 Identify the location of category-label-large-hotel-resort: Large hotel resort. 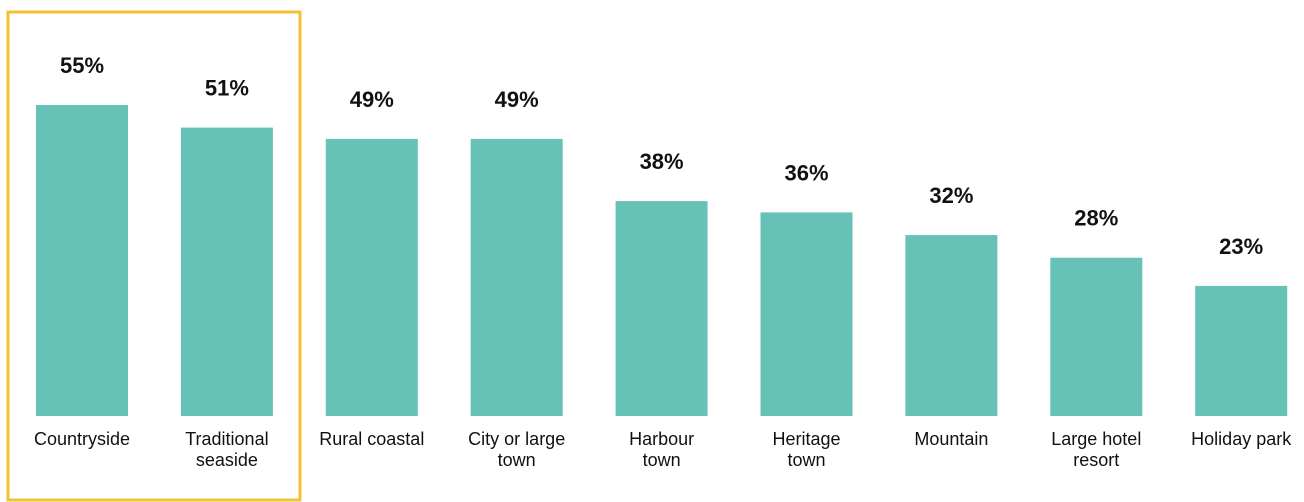
(1096, 449).